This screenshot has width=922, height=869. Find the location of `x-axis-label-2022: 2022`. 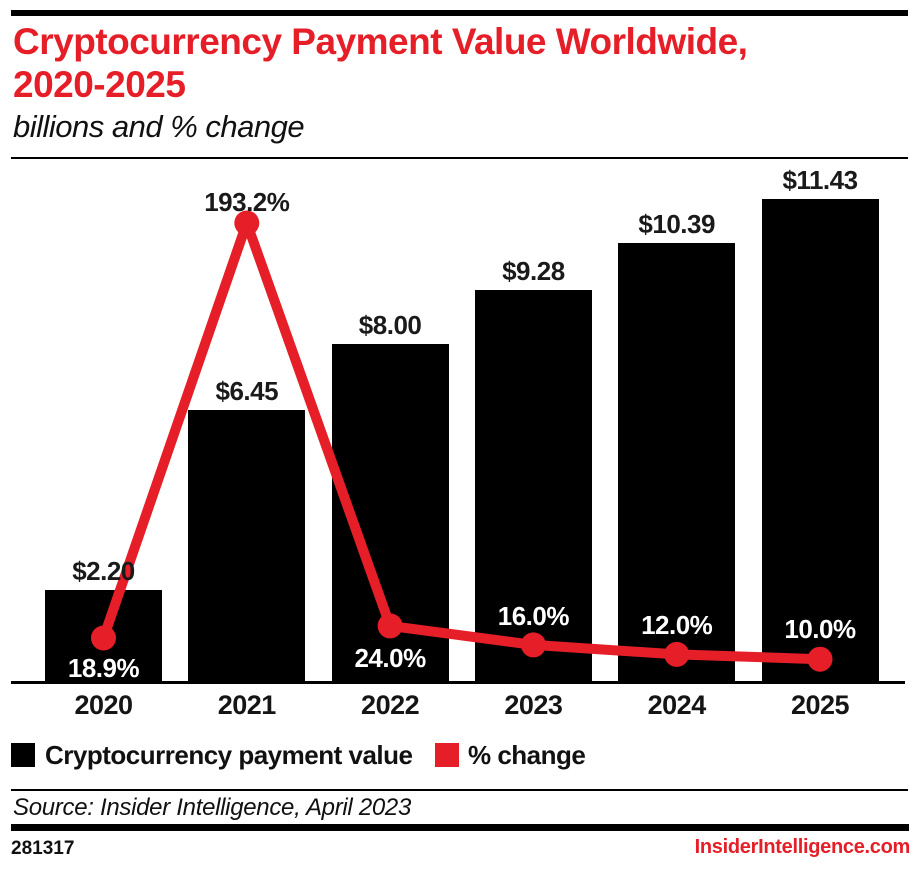

x-axis-label-2022: 2022 is located at coordinates (390, 705).